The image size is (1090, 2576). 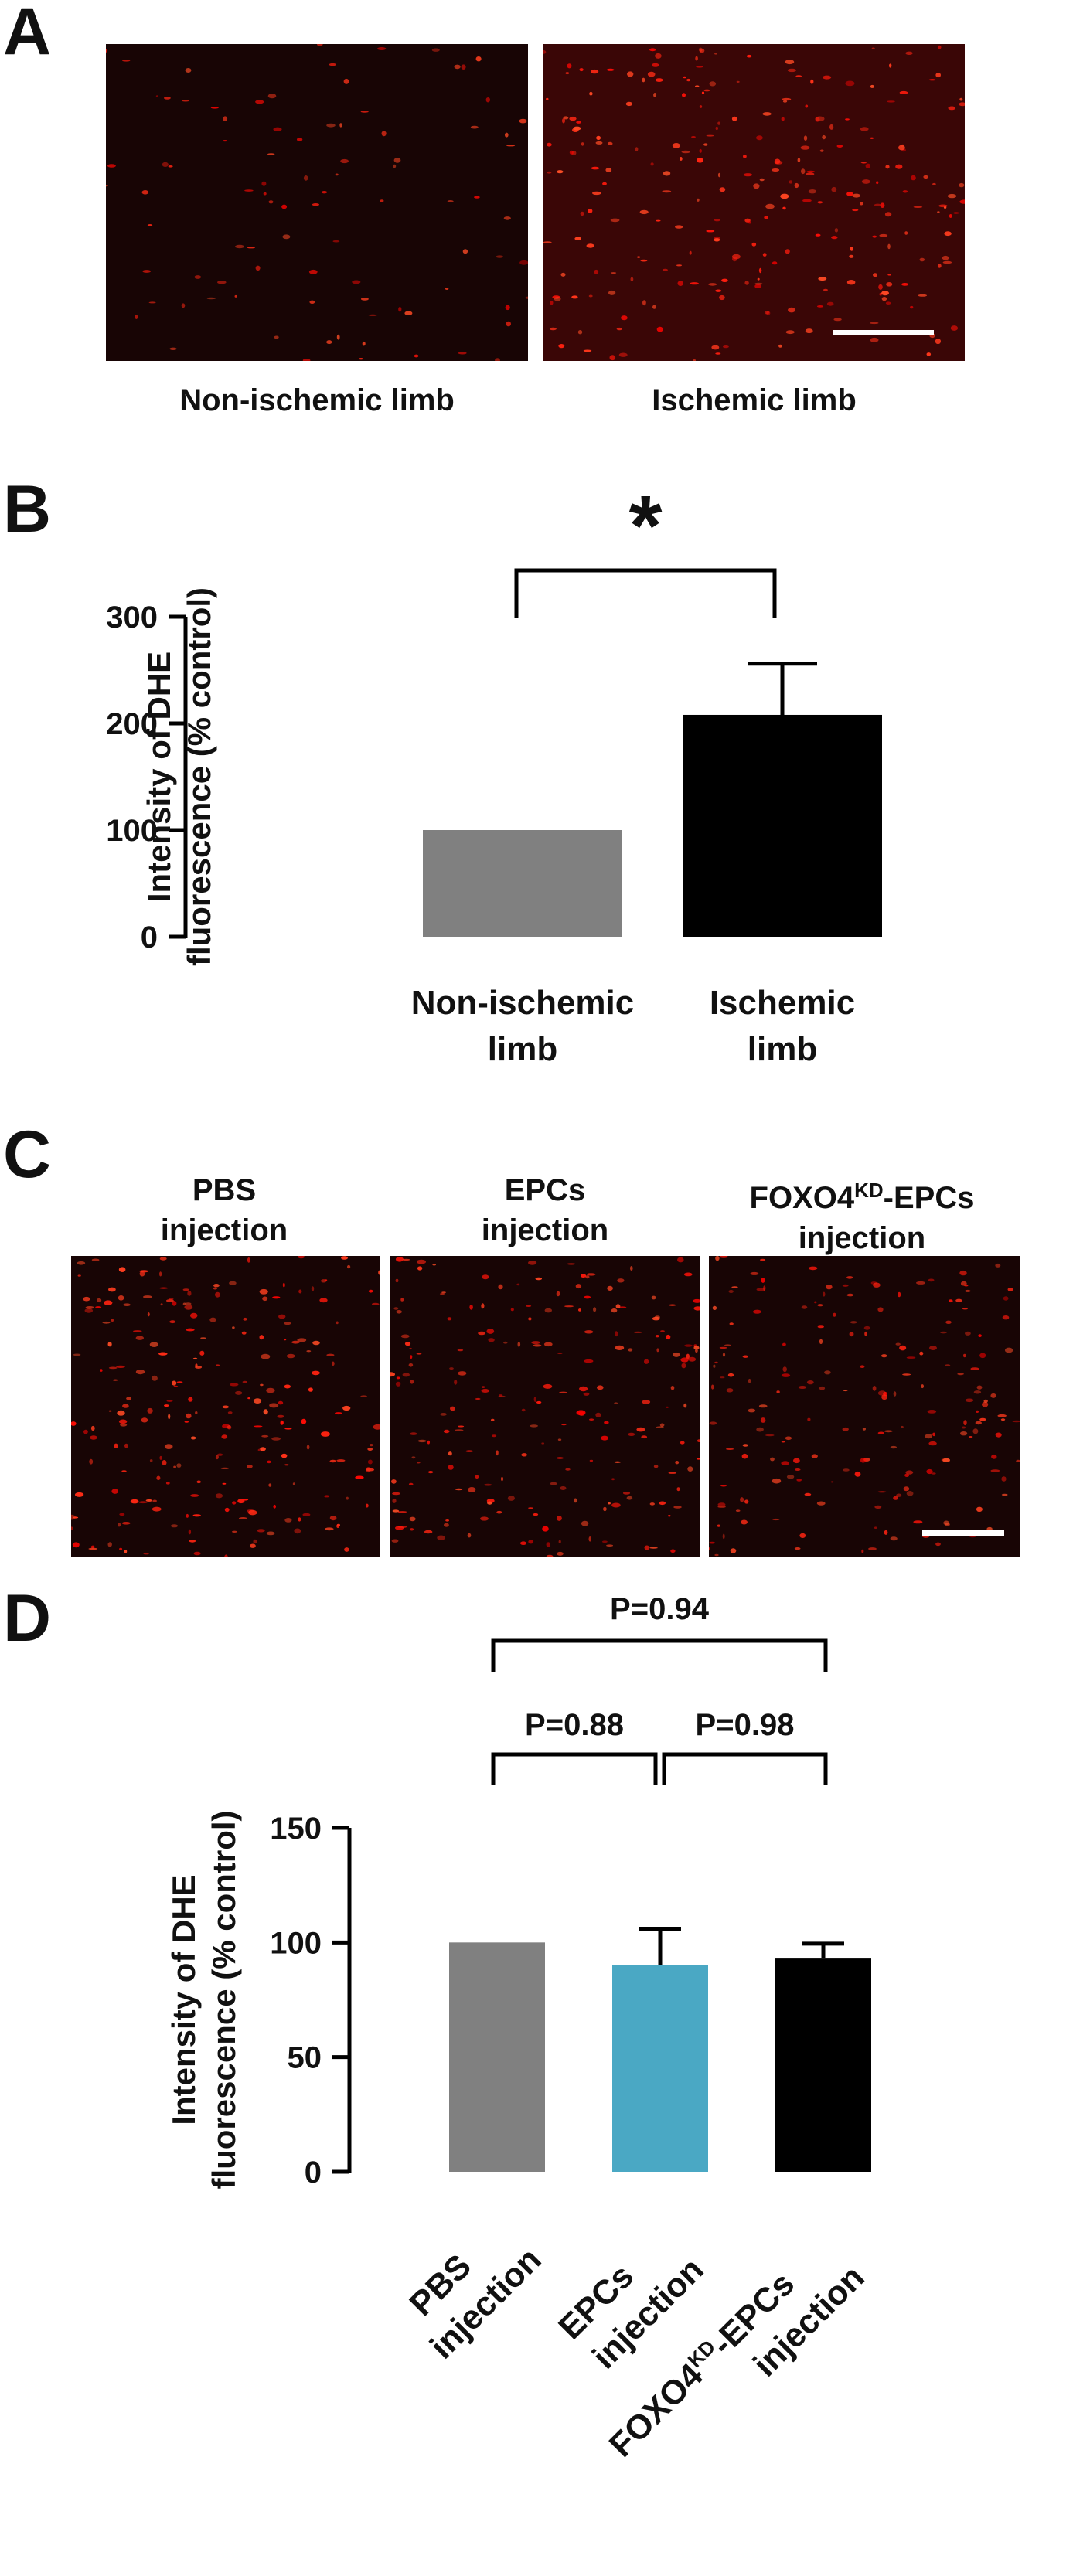 What do you see at coordinates (656, 2410) in the screenshot?
I see `foxo4-text: FOXO4` at bounding box center [656, 2410].